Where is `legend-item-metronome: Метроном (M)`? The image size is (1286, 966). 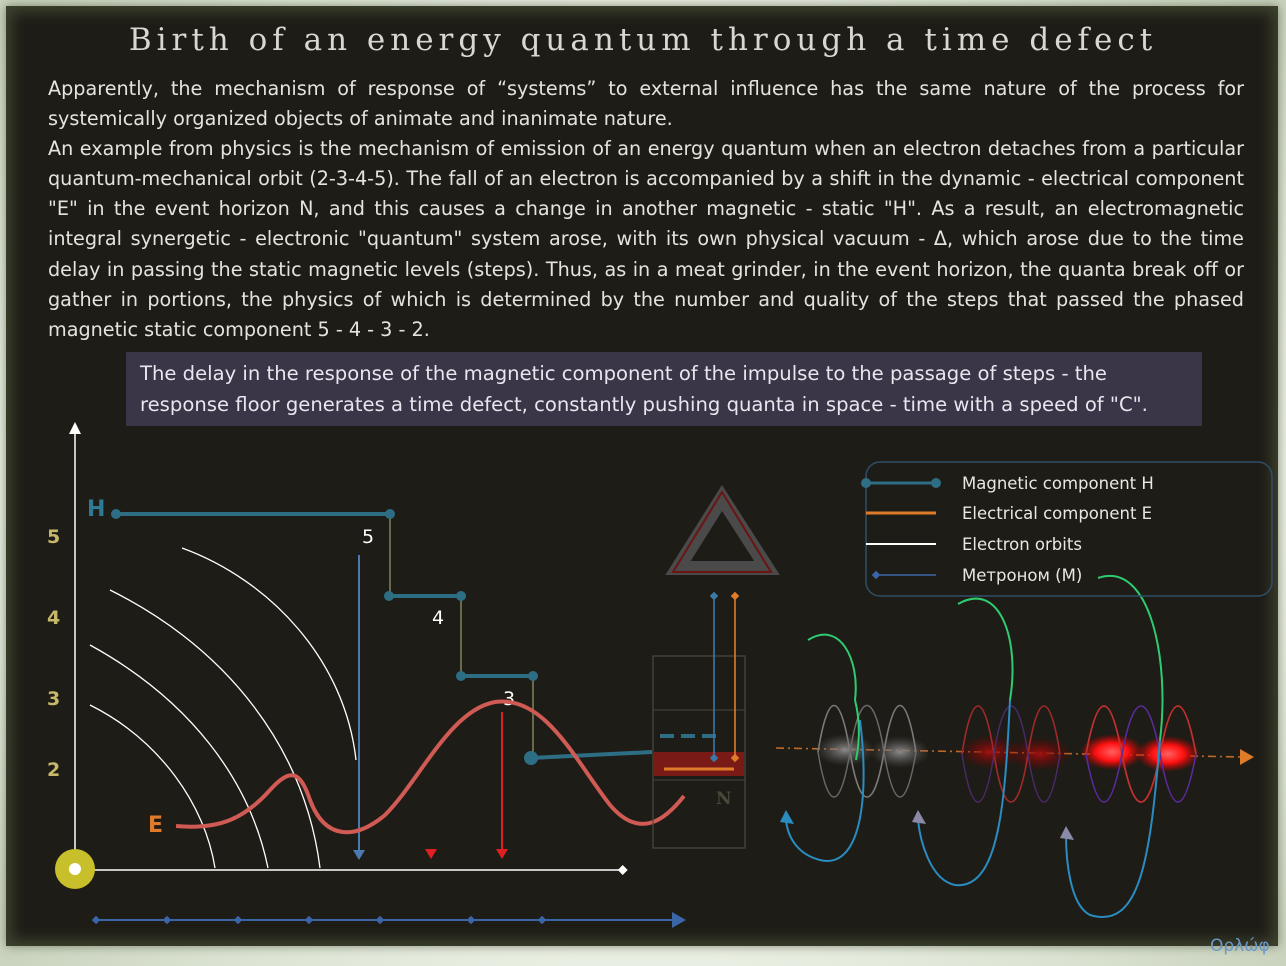 legend-item-metronome: Метроном (M) is located at coordinates (976, 575).